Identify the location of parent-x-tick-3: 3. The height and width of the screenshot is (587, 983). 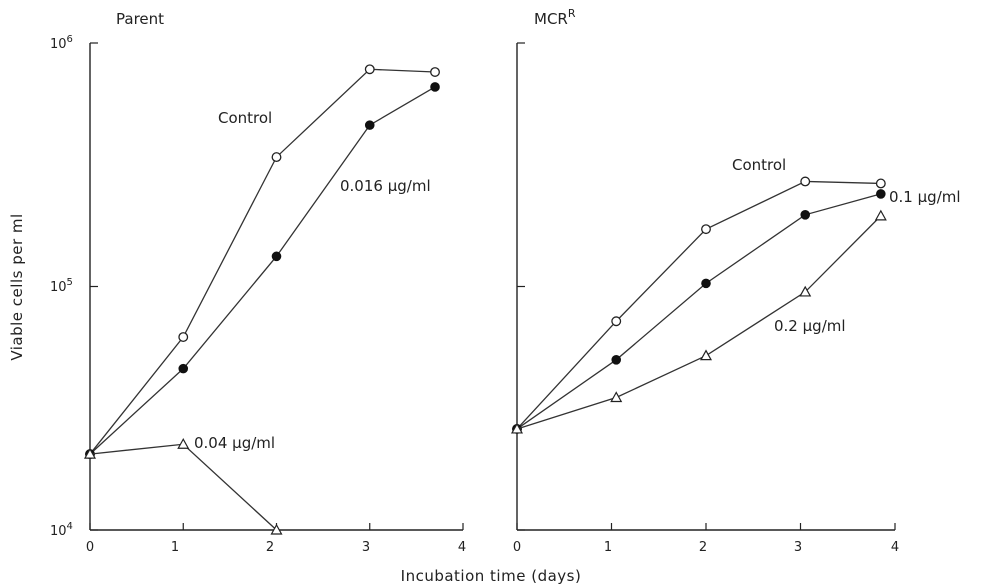
(366, 547).